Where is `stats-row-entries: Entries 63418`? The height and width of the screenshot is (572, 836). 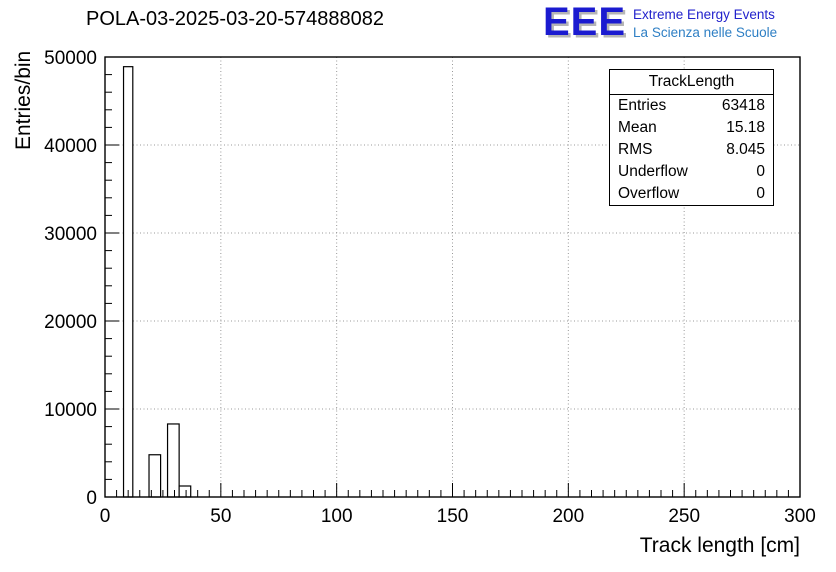 stats-row-entries: Entries 63418 is located at coordinates (691, 106).